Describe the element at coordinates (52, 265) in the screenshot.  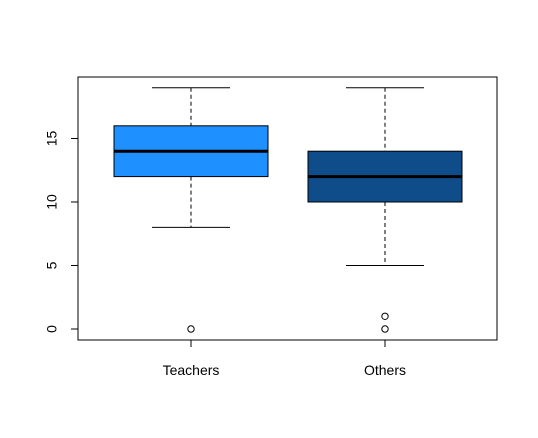
I see `y-tick-label: 5` at that location.